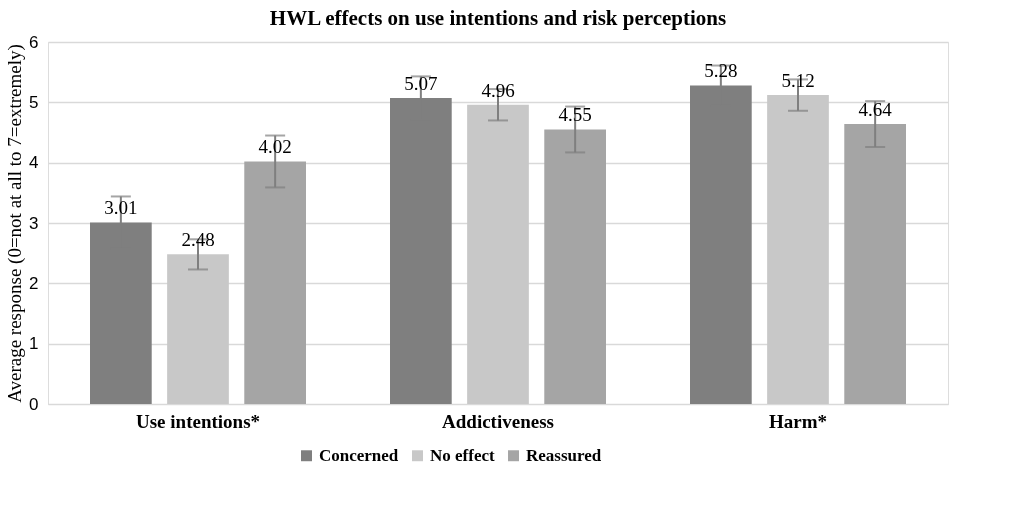  Describe the element at coordinates (15, 223) in the screenshot. I see `y-axis-title: Average response (0=not at all to 7=extremely)` at that location.